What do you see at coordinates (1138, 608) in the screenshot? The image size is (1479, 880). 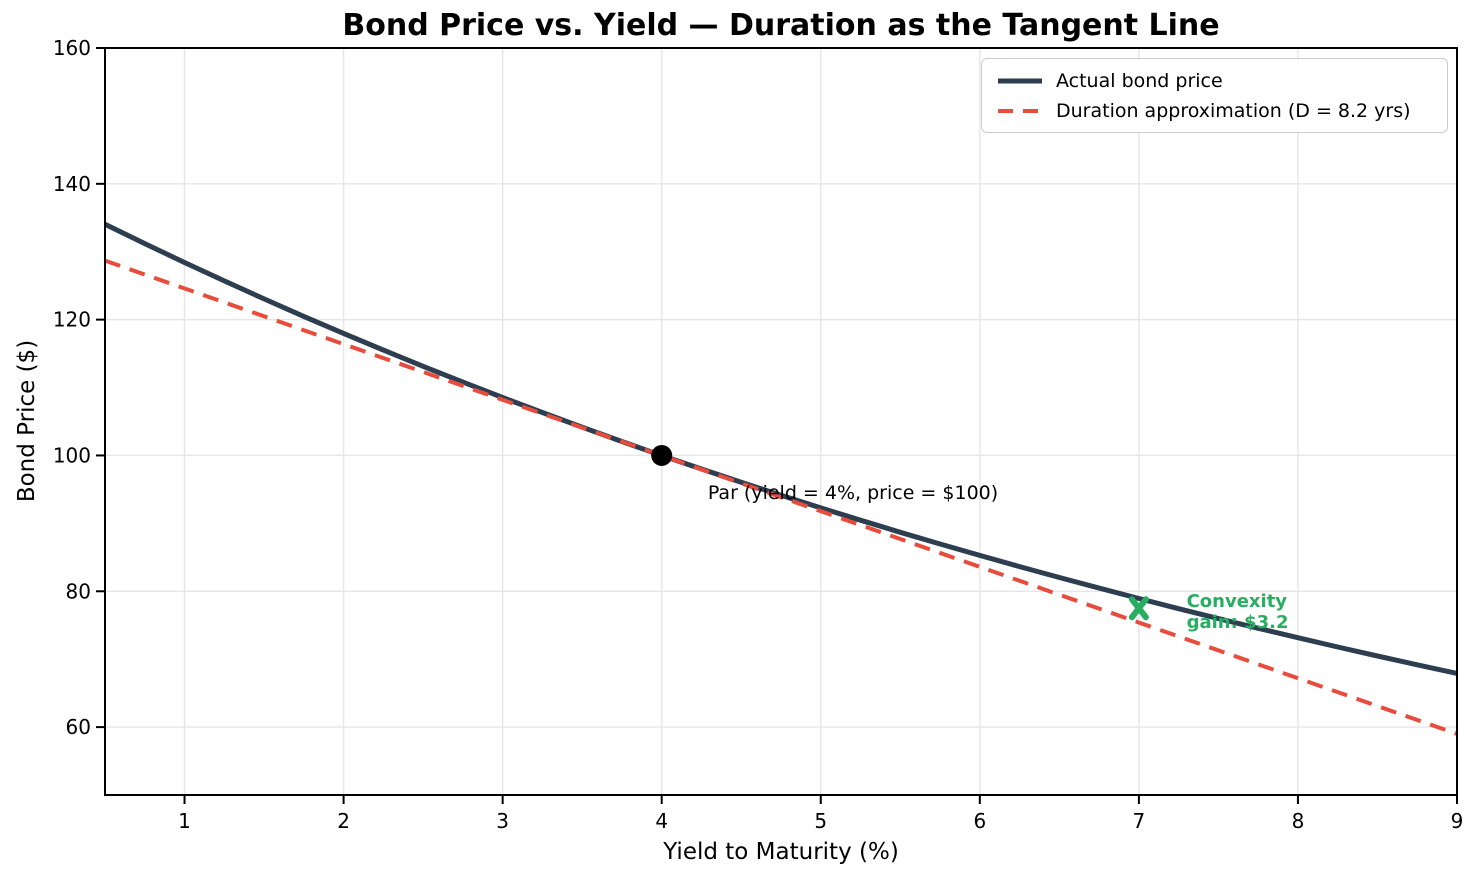 I see `convexity-x-marker` at bounding box center [1138, 608].